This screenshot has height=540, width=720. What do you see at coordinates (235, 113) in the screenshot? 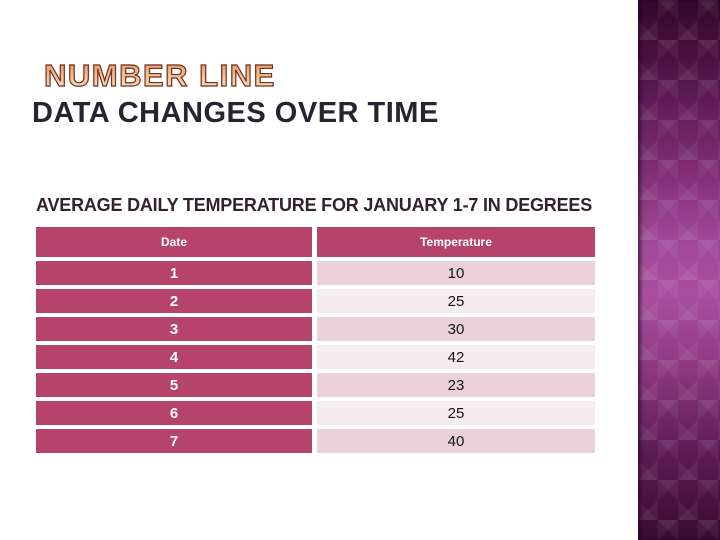
I see `slide-title: DATA CHANGES OVER TIME` at bounding box center [235, 113].